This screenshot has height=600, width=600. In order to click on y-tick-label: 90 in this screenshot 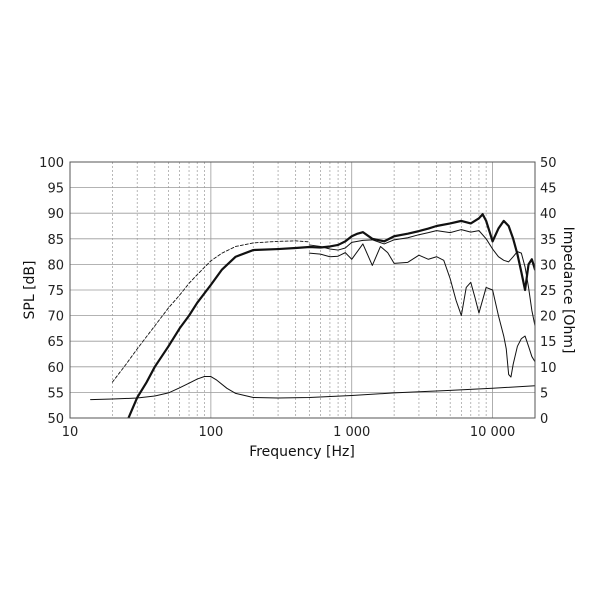, I will do `click(55, 214)`.